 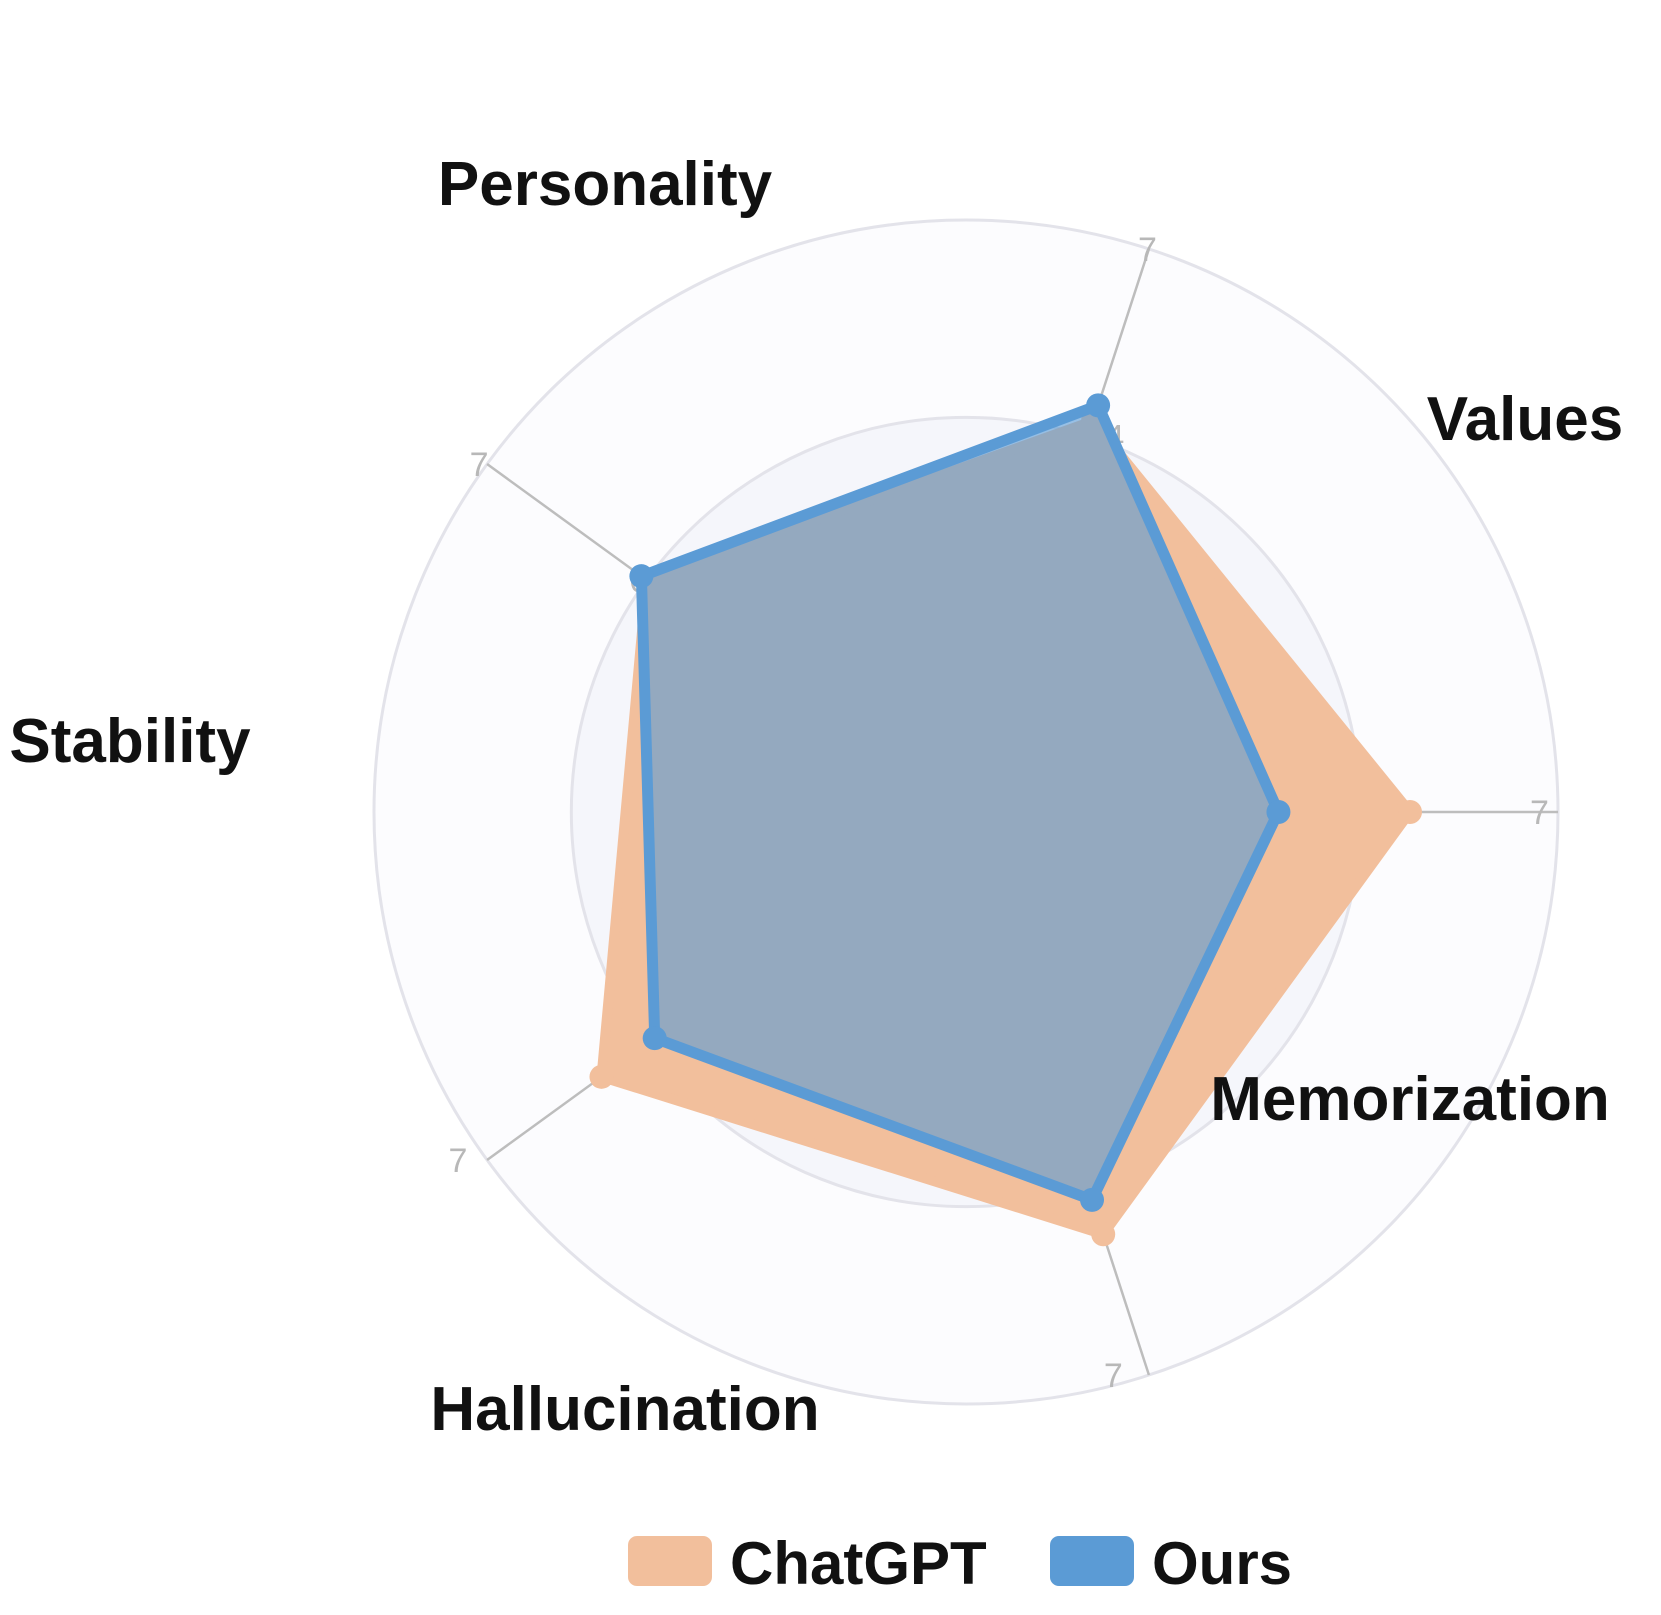 What do you see at coordinates (1222, 1563) in the screenshot?
I see `legend-label: Ours` at bounding box center [1222, 1563].